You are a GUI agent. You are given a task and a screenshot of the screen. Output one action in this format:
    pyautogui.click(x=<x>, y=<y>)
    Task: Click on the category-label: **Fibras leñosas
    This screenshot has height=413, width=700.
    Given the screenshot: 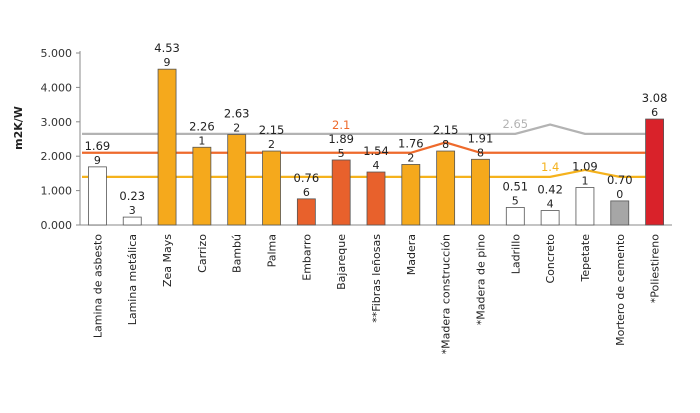 What is the action you would take?
    pyautogui.click(x=376, y=278)
    